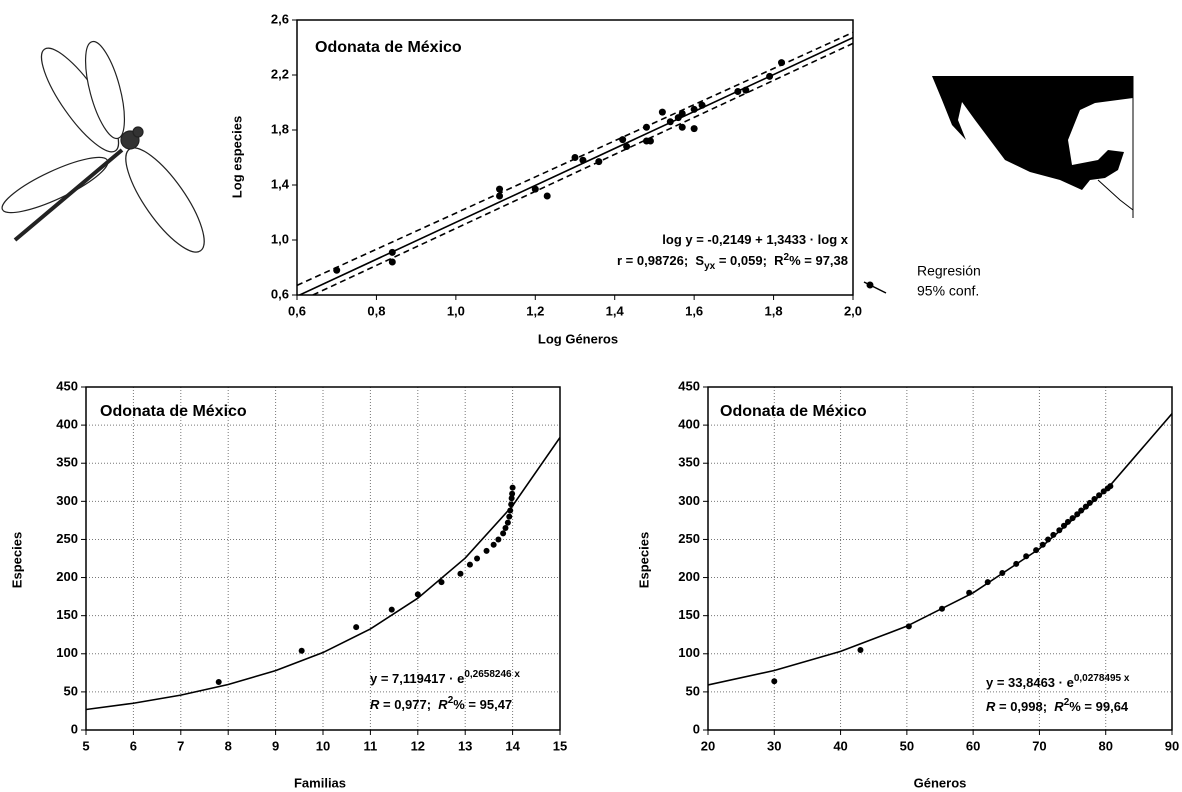 The image size is (1182, 792). I want to click on annotation-text: = 0,977;, so click(408, 704).